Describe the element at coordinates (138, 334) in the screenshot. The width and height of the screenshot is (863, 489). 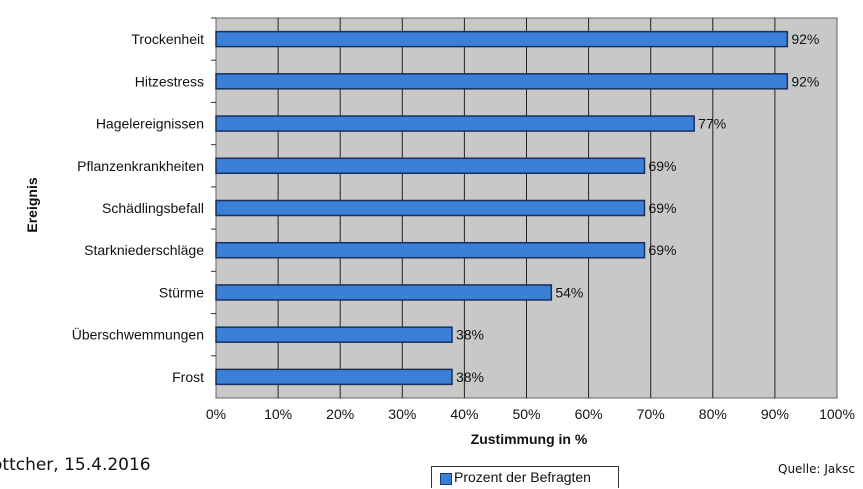
I see `category-label: Überschwemmungen` at that location.